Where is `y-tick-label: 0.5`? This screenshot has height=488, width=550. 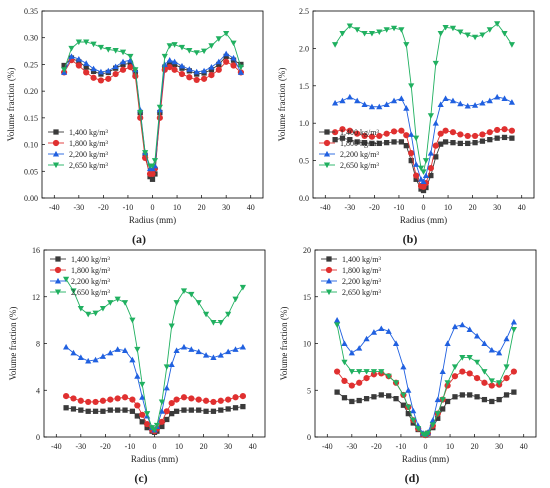 y-tick-label: 0.5 is located at coordinates (304, 161).